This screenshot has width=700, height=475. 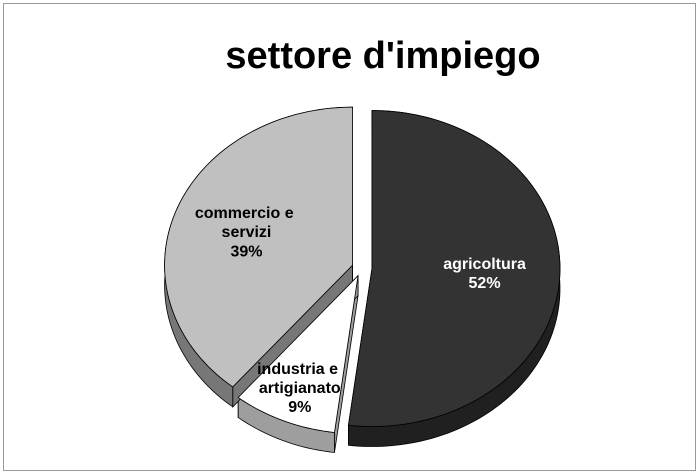 I want to click on slice-value-label: 39%, so click(x=246, y=251).